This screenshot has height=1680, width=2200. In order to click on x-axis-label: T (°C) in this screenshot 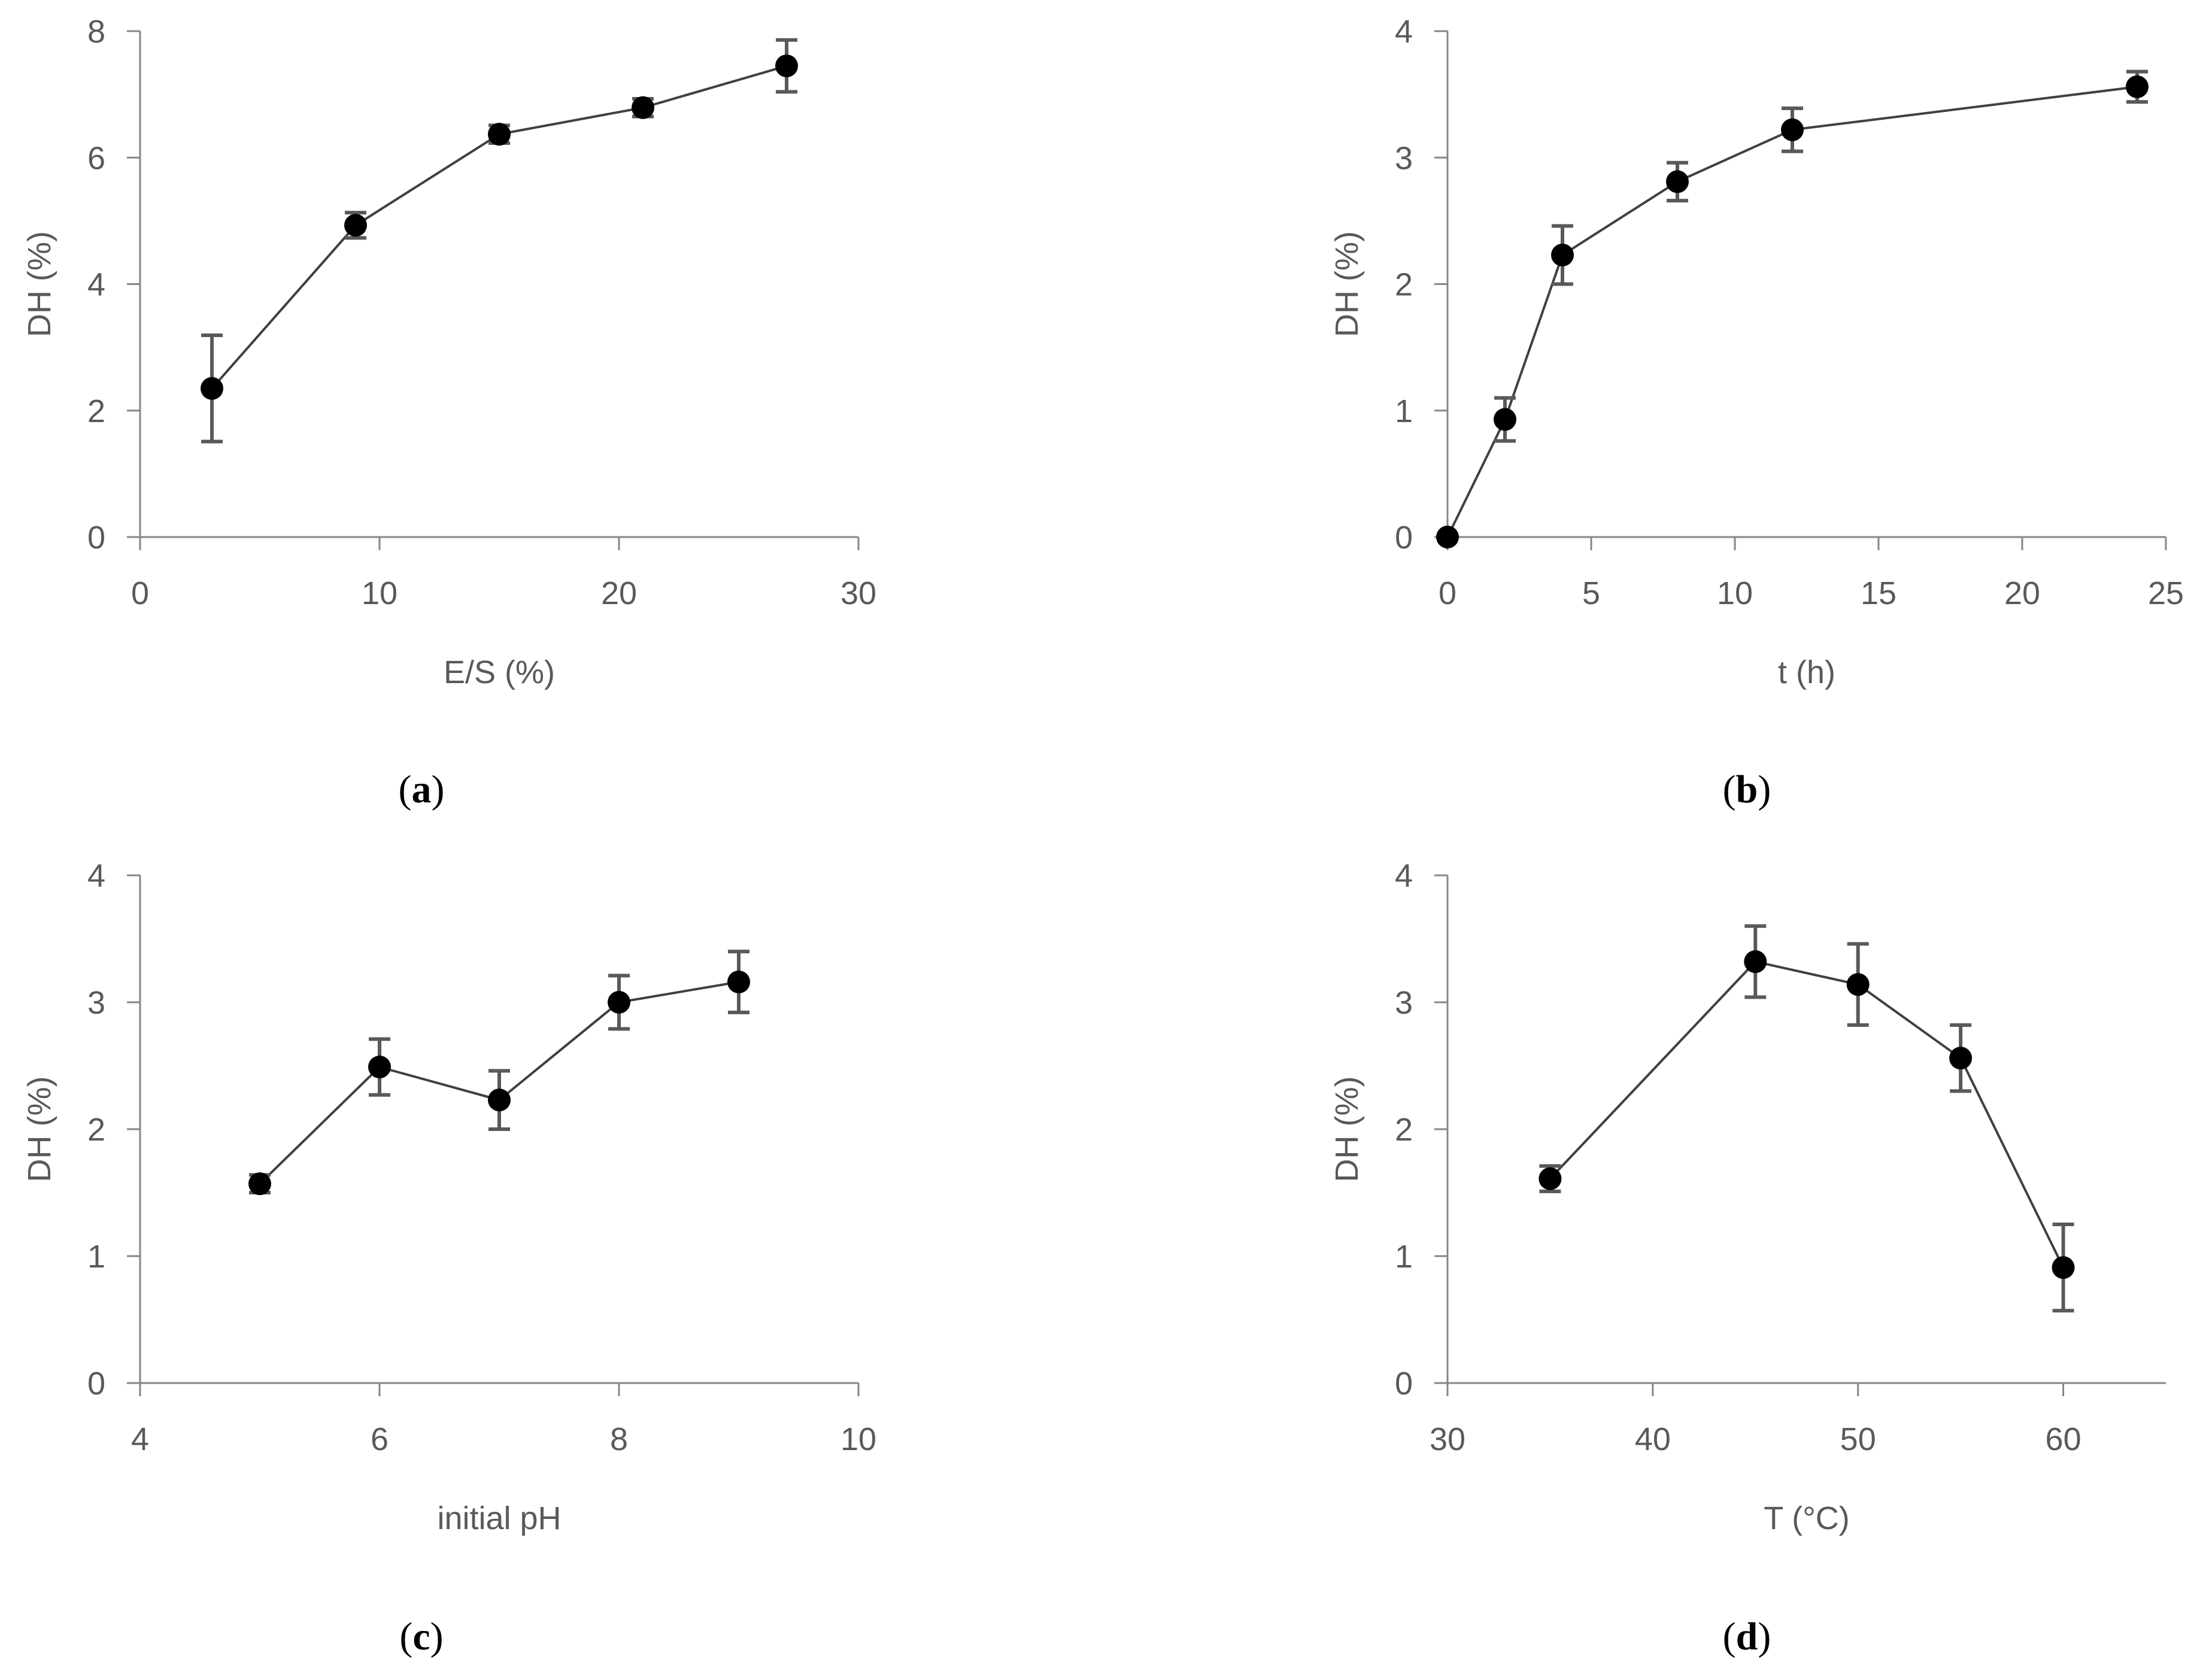, I will do `click(1807, 1518)`.